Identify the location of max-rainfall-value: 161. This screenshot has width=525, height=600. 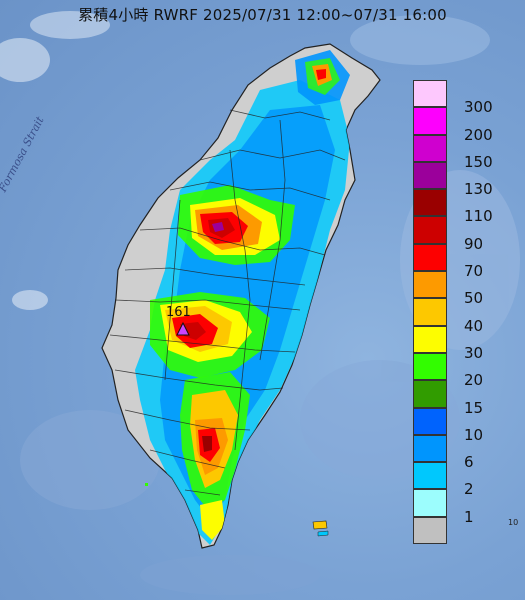
(178, 312).